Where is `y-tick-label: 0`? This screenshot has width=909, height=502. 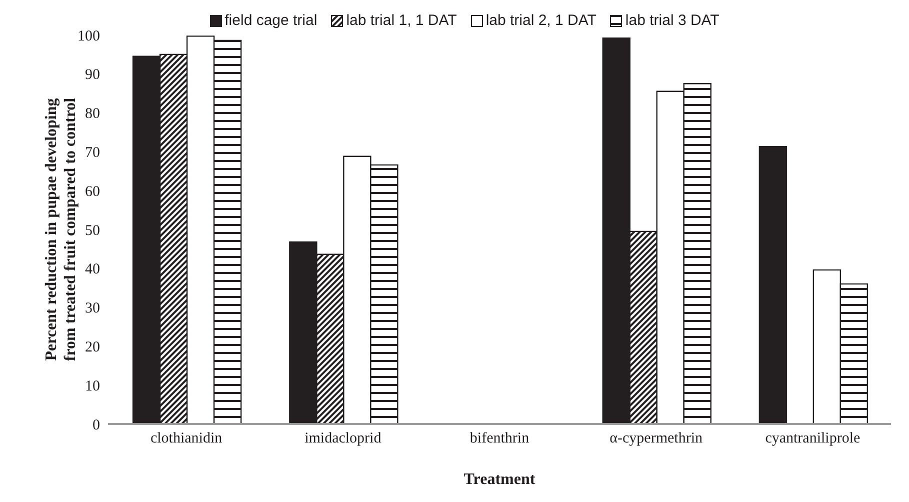
y-tick-label: 0 is located at coordinates (96, 425).